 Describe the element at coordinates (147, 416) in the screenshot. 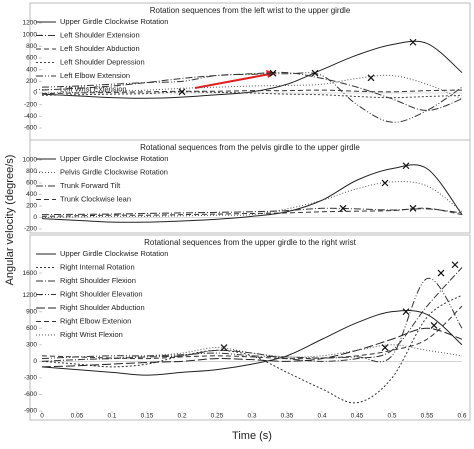

I see `x-tick-label: 0.15` at that location.